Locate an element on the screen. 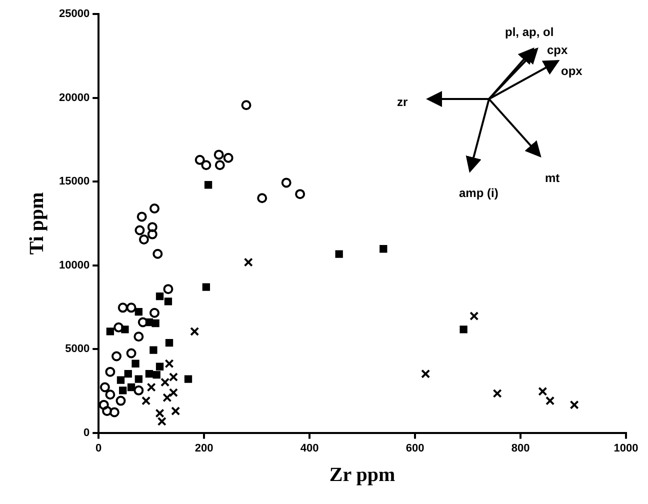 The height and width of the screenshot is (504, 648). x-tick-label: 600 is located at coordinates (415, 448).